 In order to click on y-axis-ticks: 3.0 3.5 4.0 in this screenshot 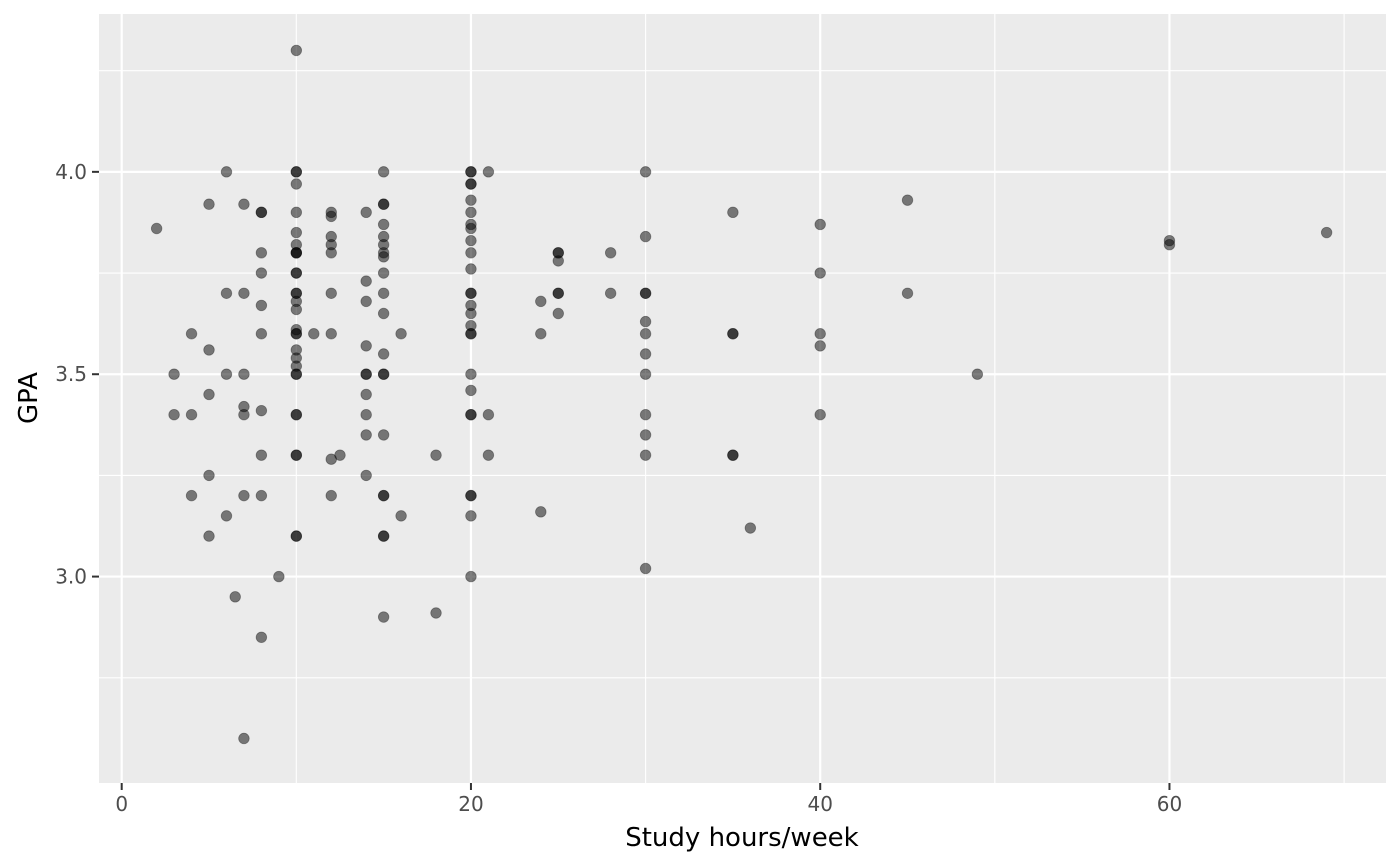, I will do `click(77, 374)`.